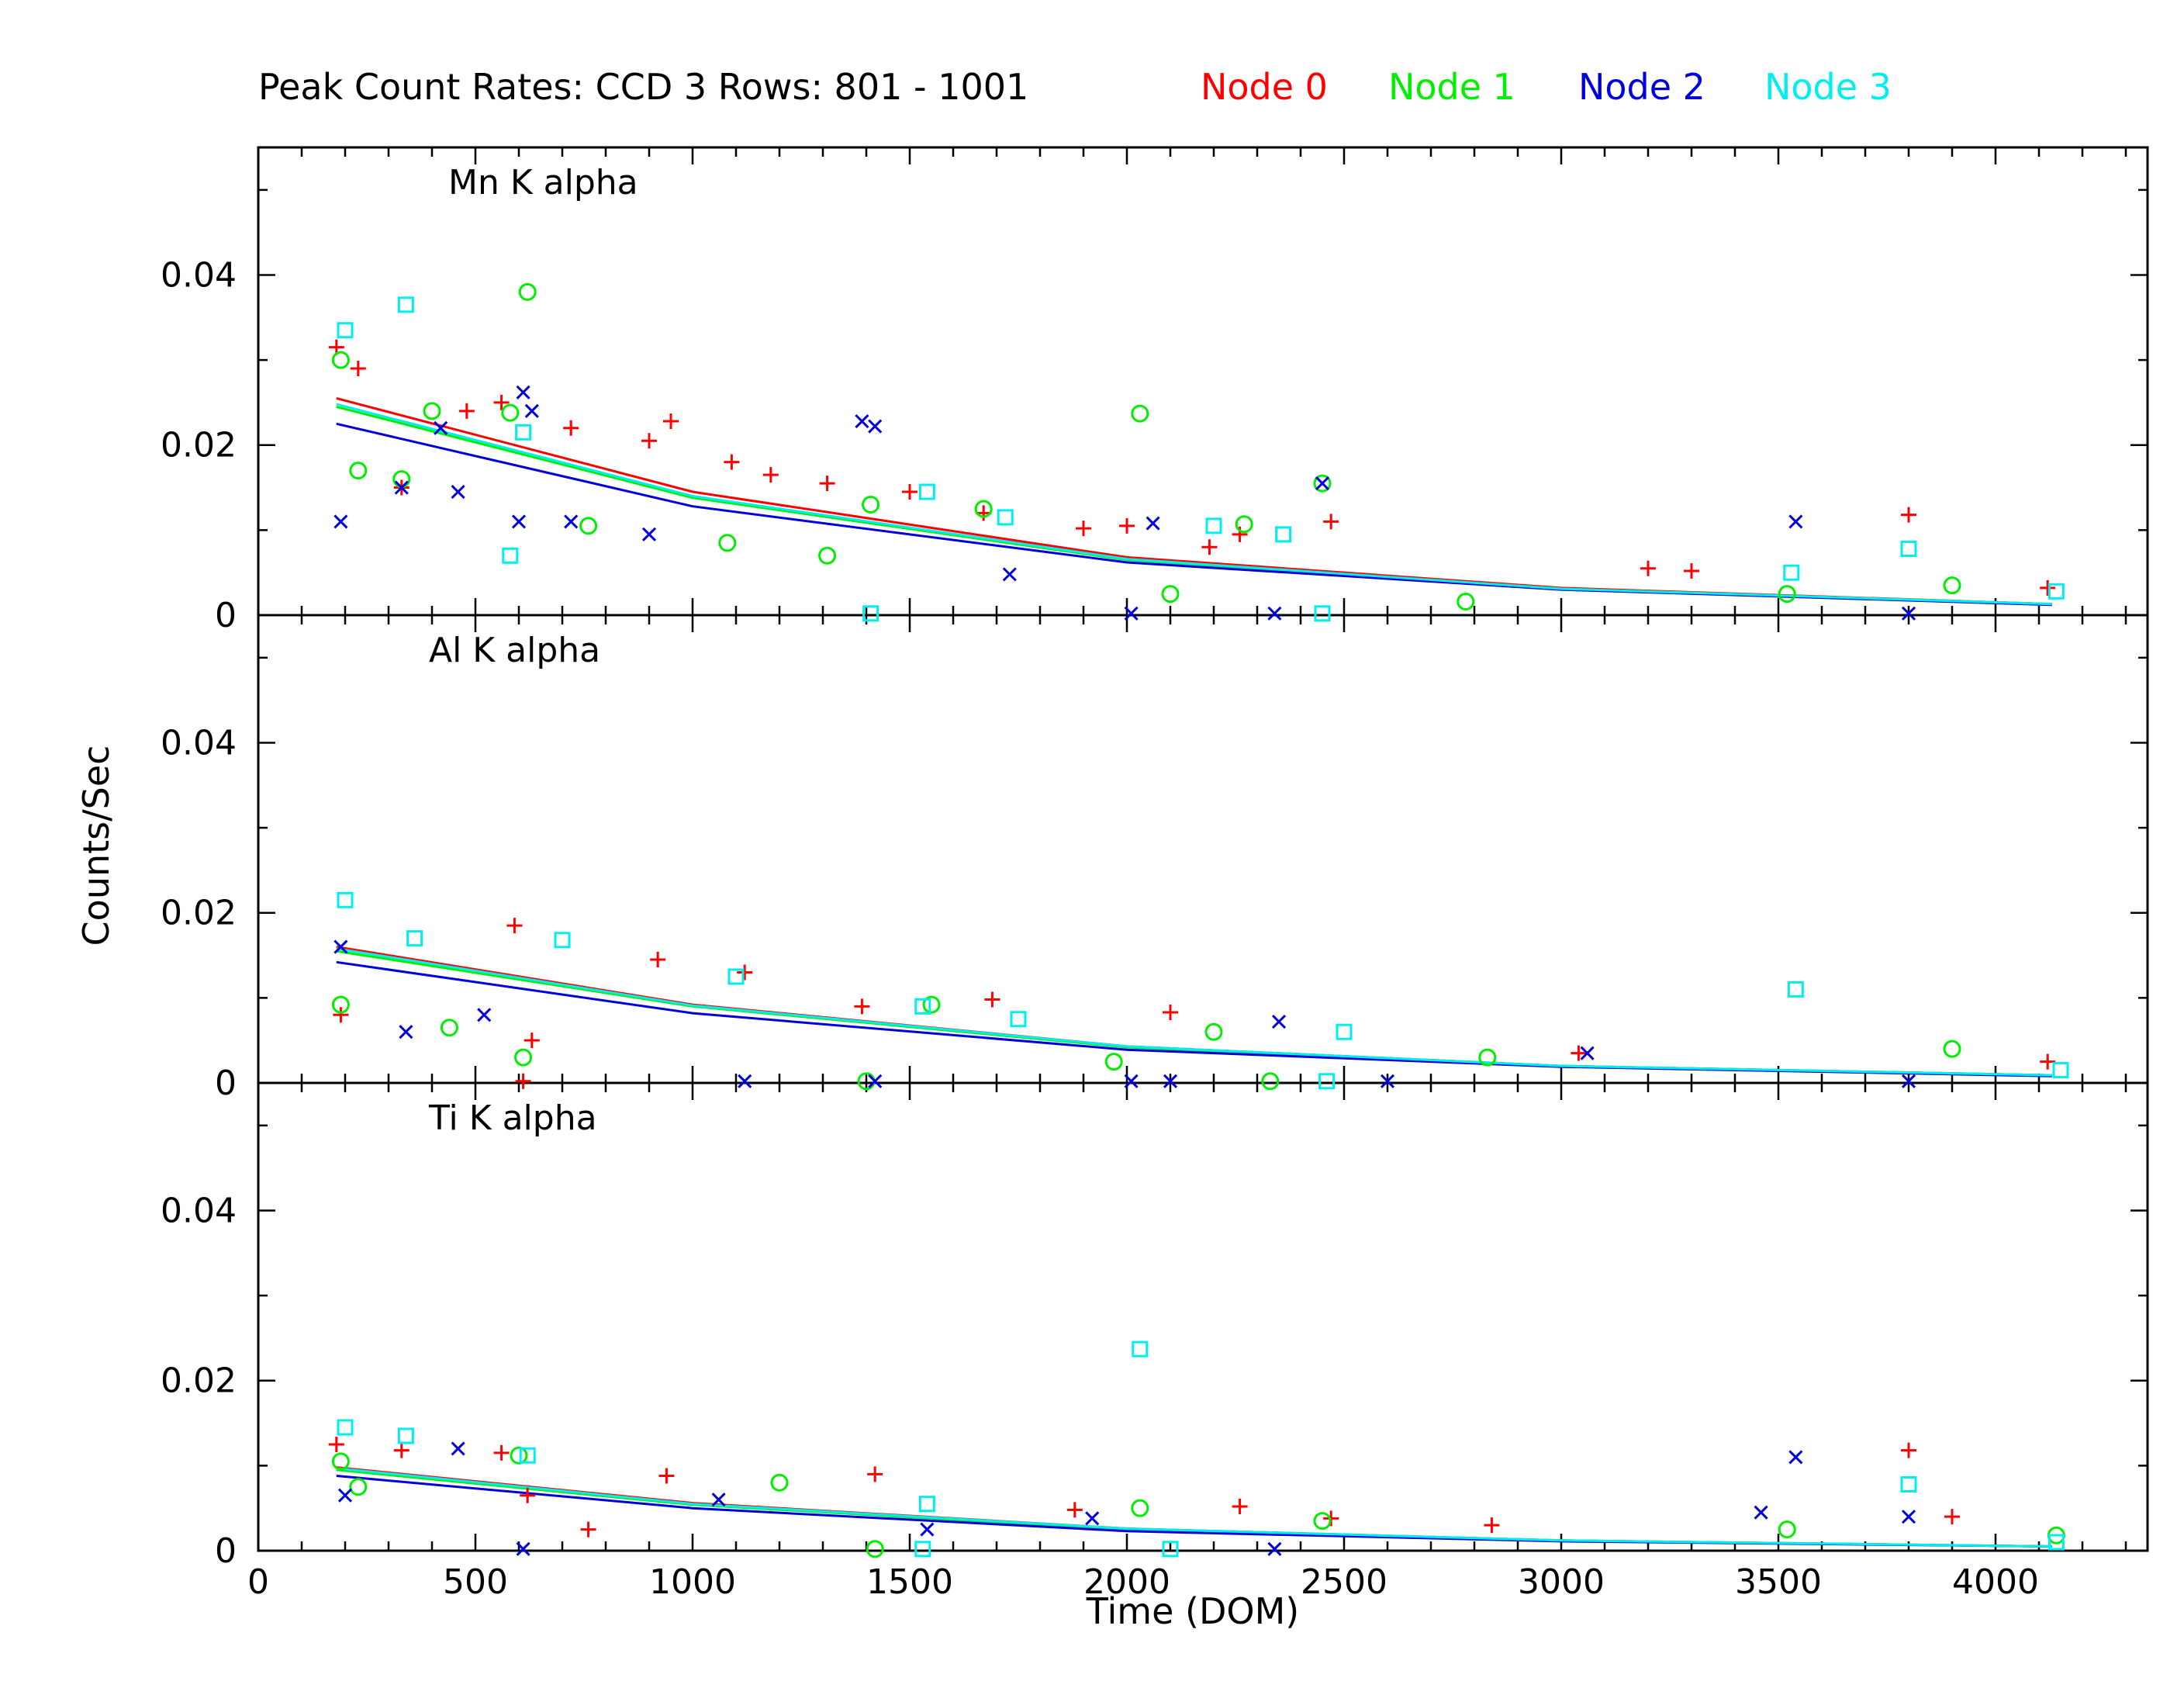  Describe the element at coordinates (226, 1083) in the screenshot. I see `y-tick-label: 0` at that location.